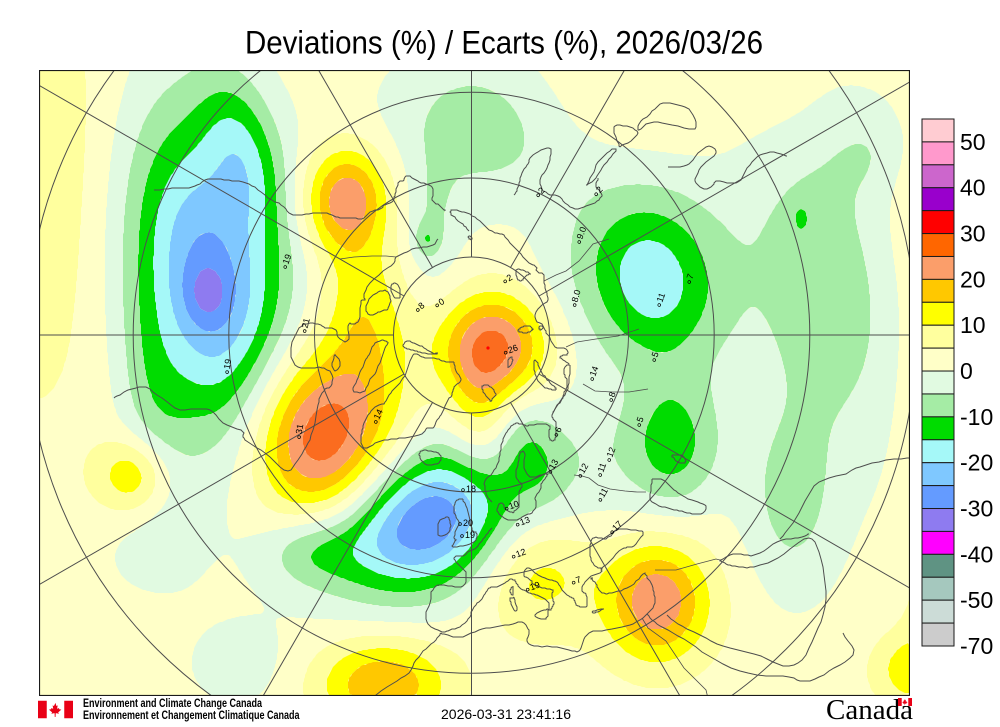  I want to click on svg-text: 9.0, so click(582, 232).